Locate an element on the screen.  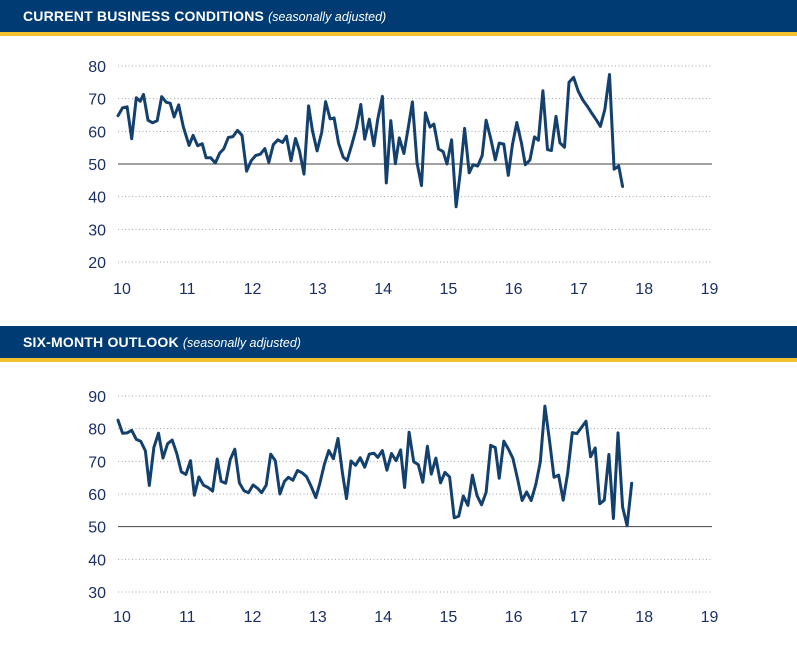
chart-title: CURRENT BUSINESS CONDITIONS is located at coordinates (144, 16).